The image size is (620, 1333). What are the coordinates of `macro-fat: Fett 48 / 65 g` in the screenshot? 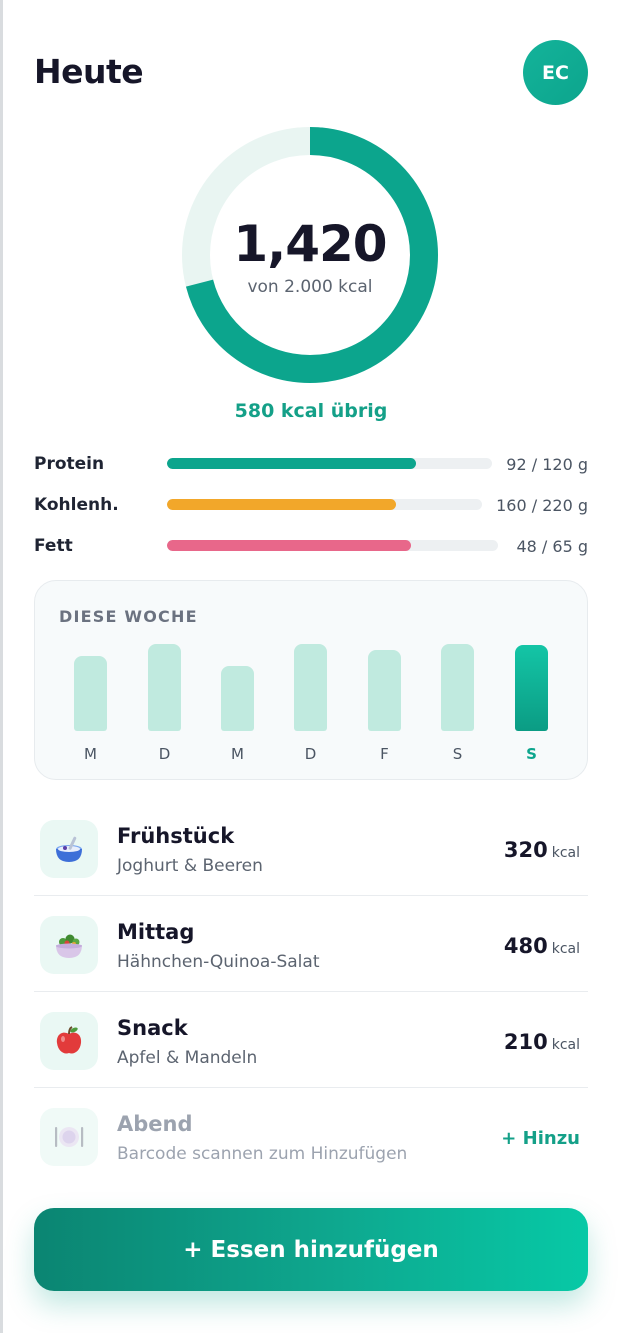 It's located at (311, 552).